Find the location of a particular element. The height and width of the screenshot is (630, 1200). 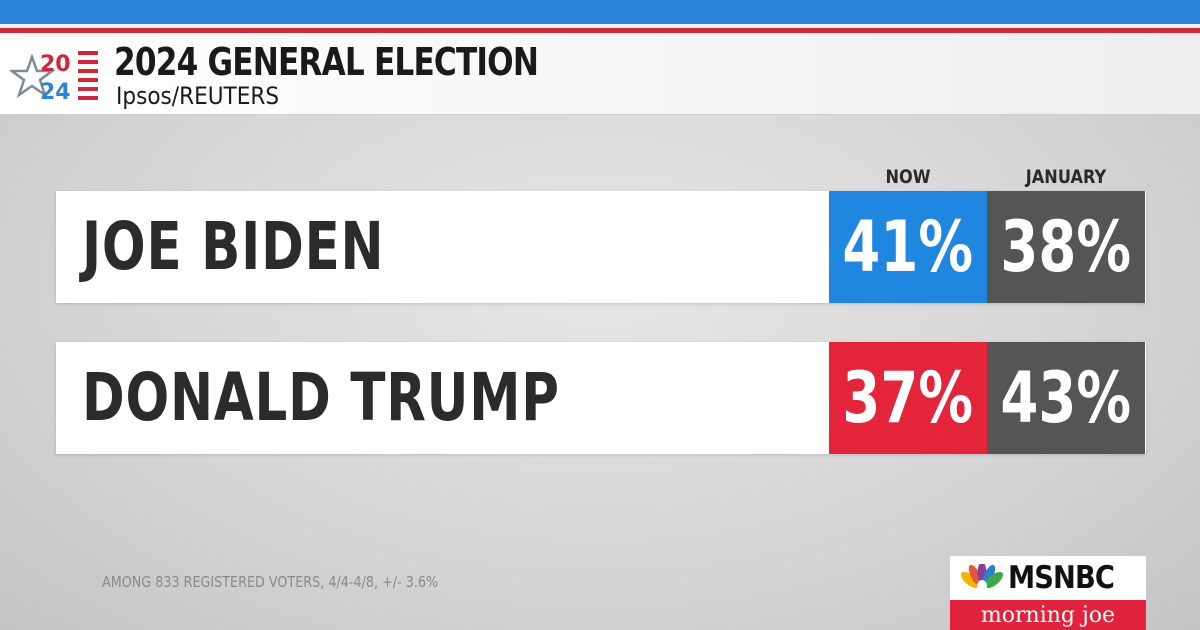

msnbc-logo: MSNBC is located at coordinates (1048, 578).